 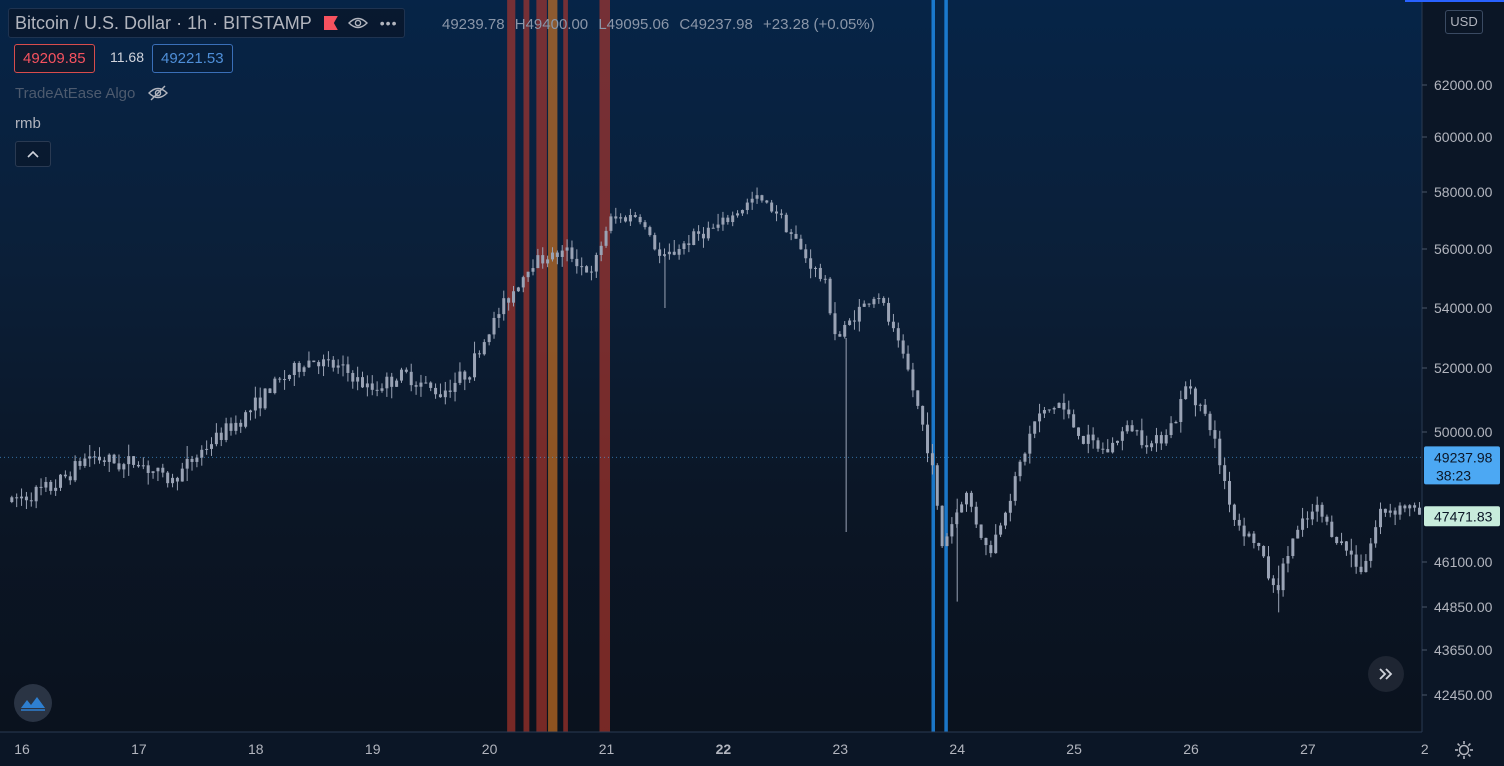 I want to click on indicator-legend: TradeAtEase Algo, so click(x=92, y=93).